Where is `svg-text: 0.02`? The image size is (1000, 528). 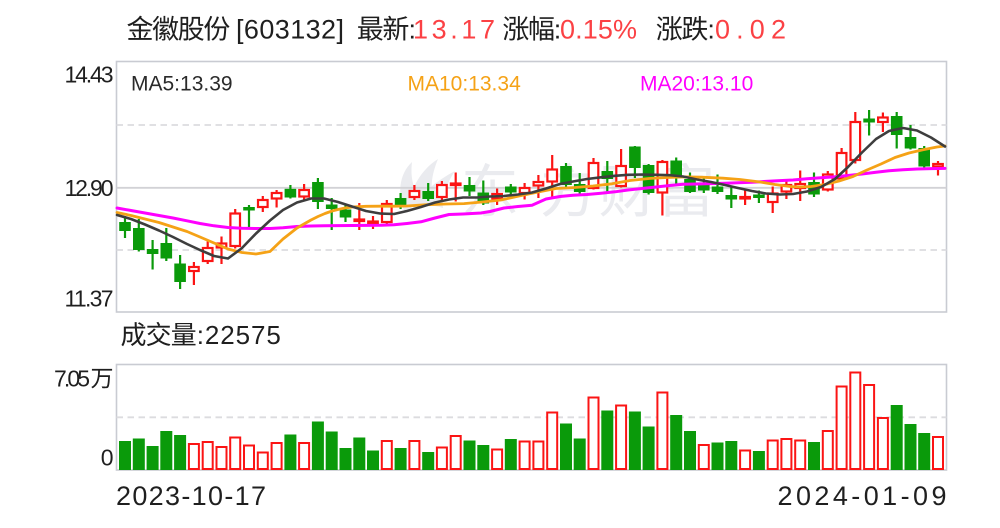
svg-text: 0.02 is located at coordinates (750, 30).